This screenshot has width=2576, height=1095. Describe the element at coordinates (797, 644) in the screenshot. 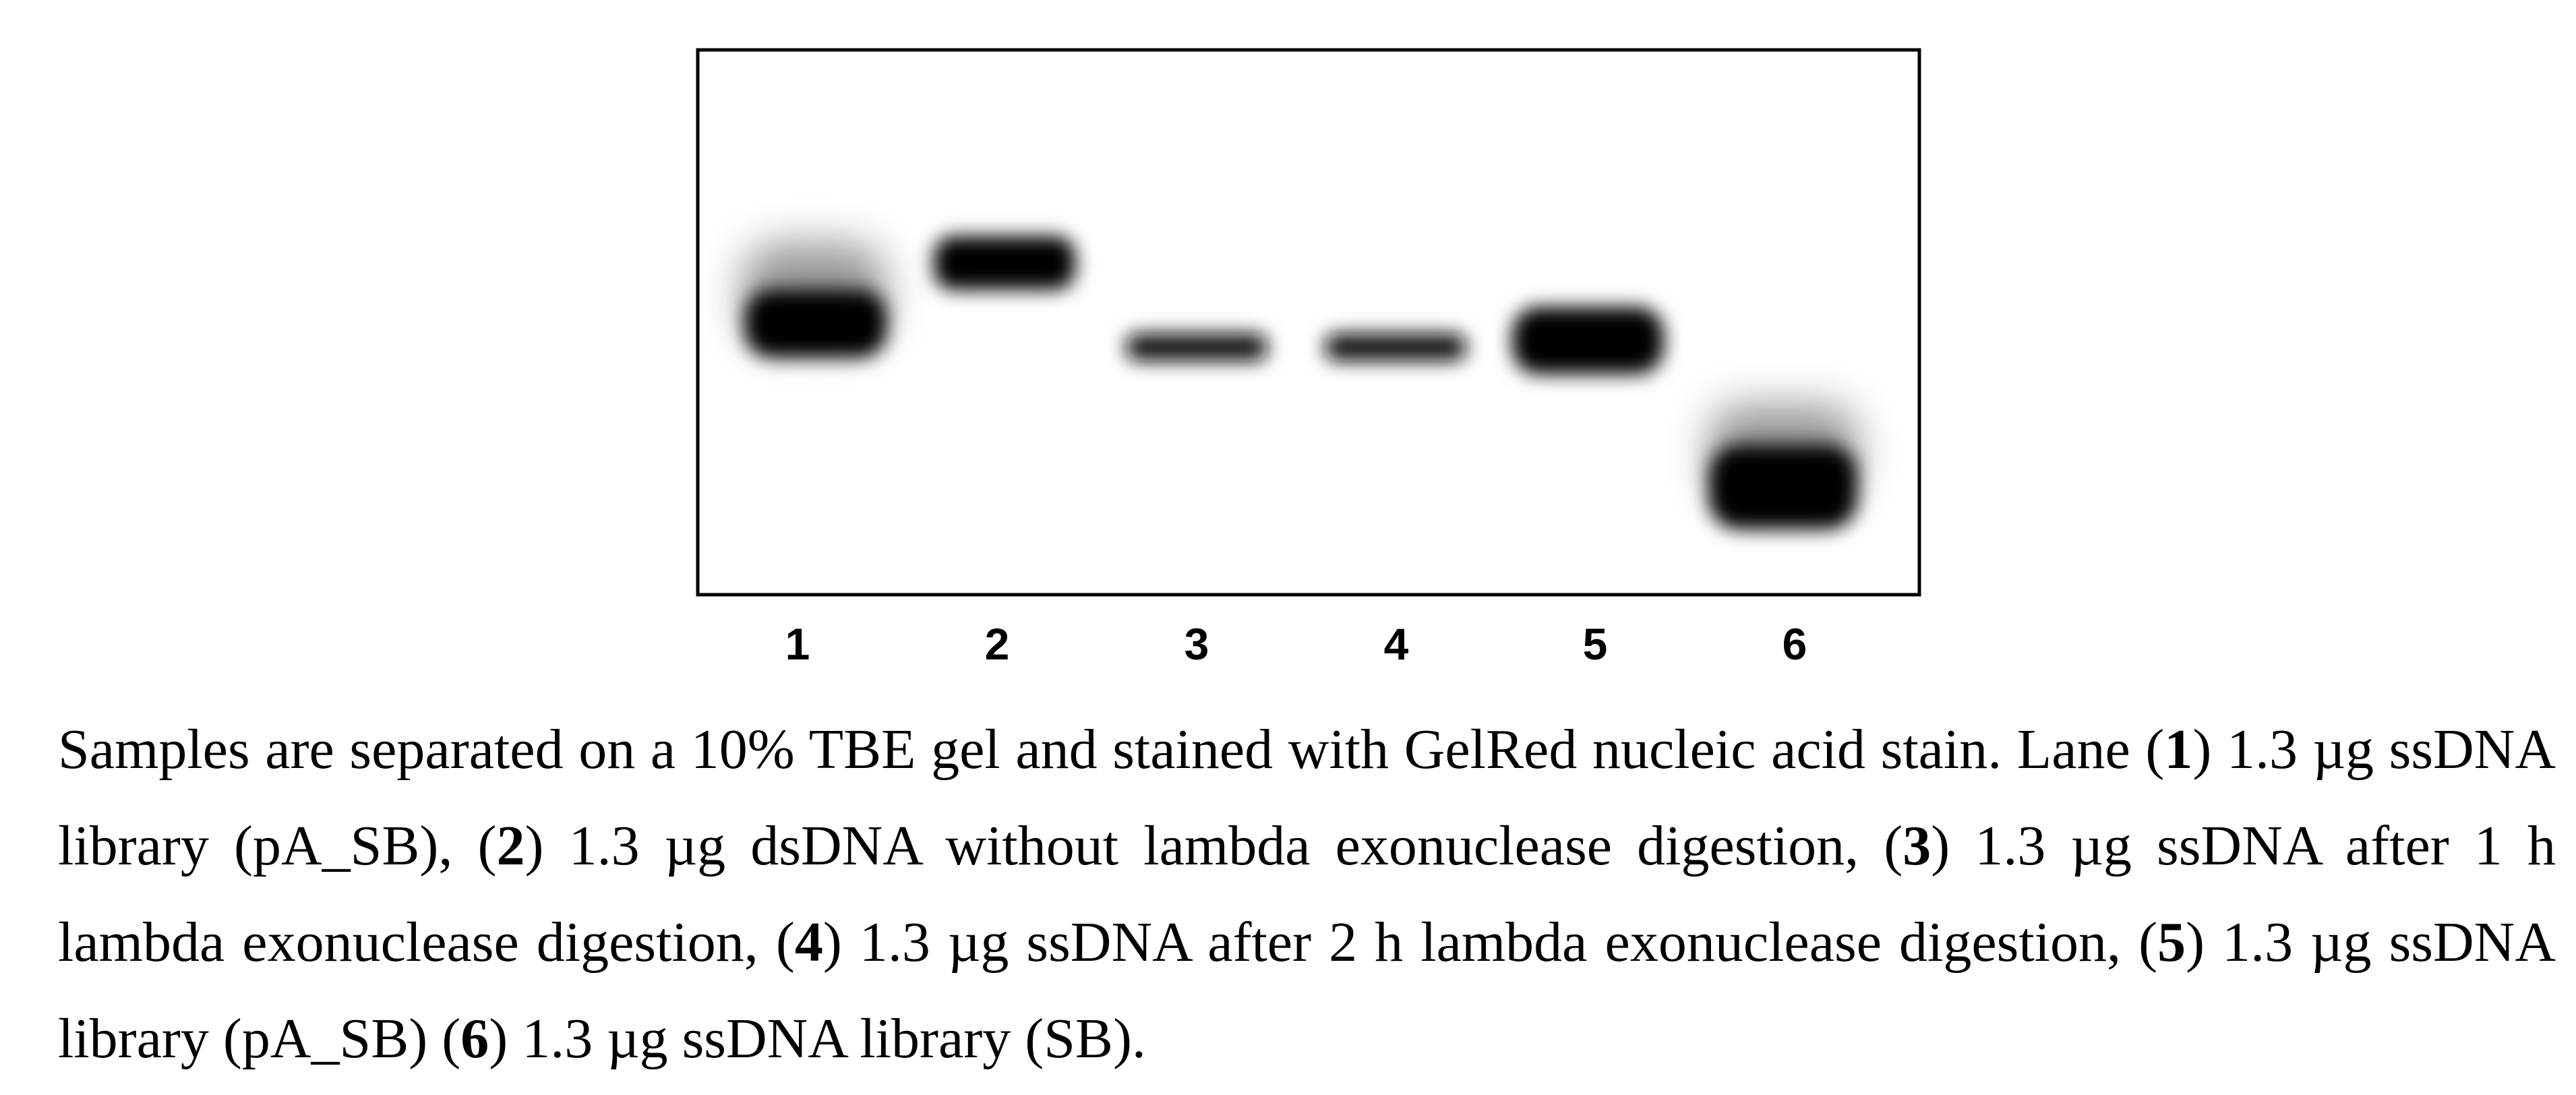

I see `lane-label: 1` at that location.